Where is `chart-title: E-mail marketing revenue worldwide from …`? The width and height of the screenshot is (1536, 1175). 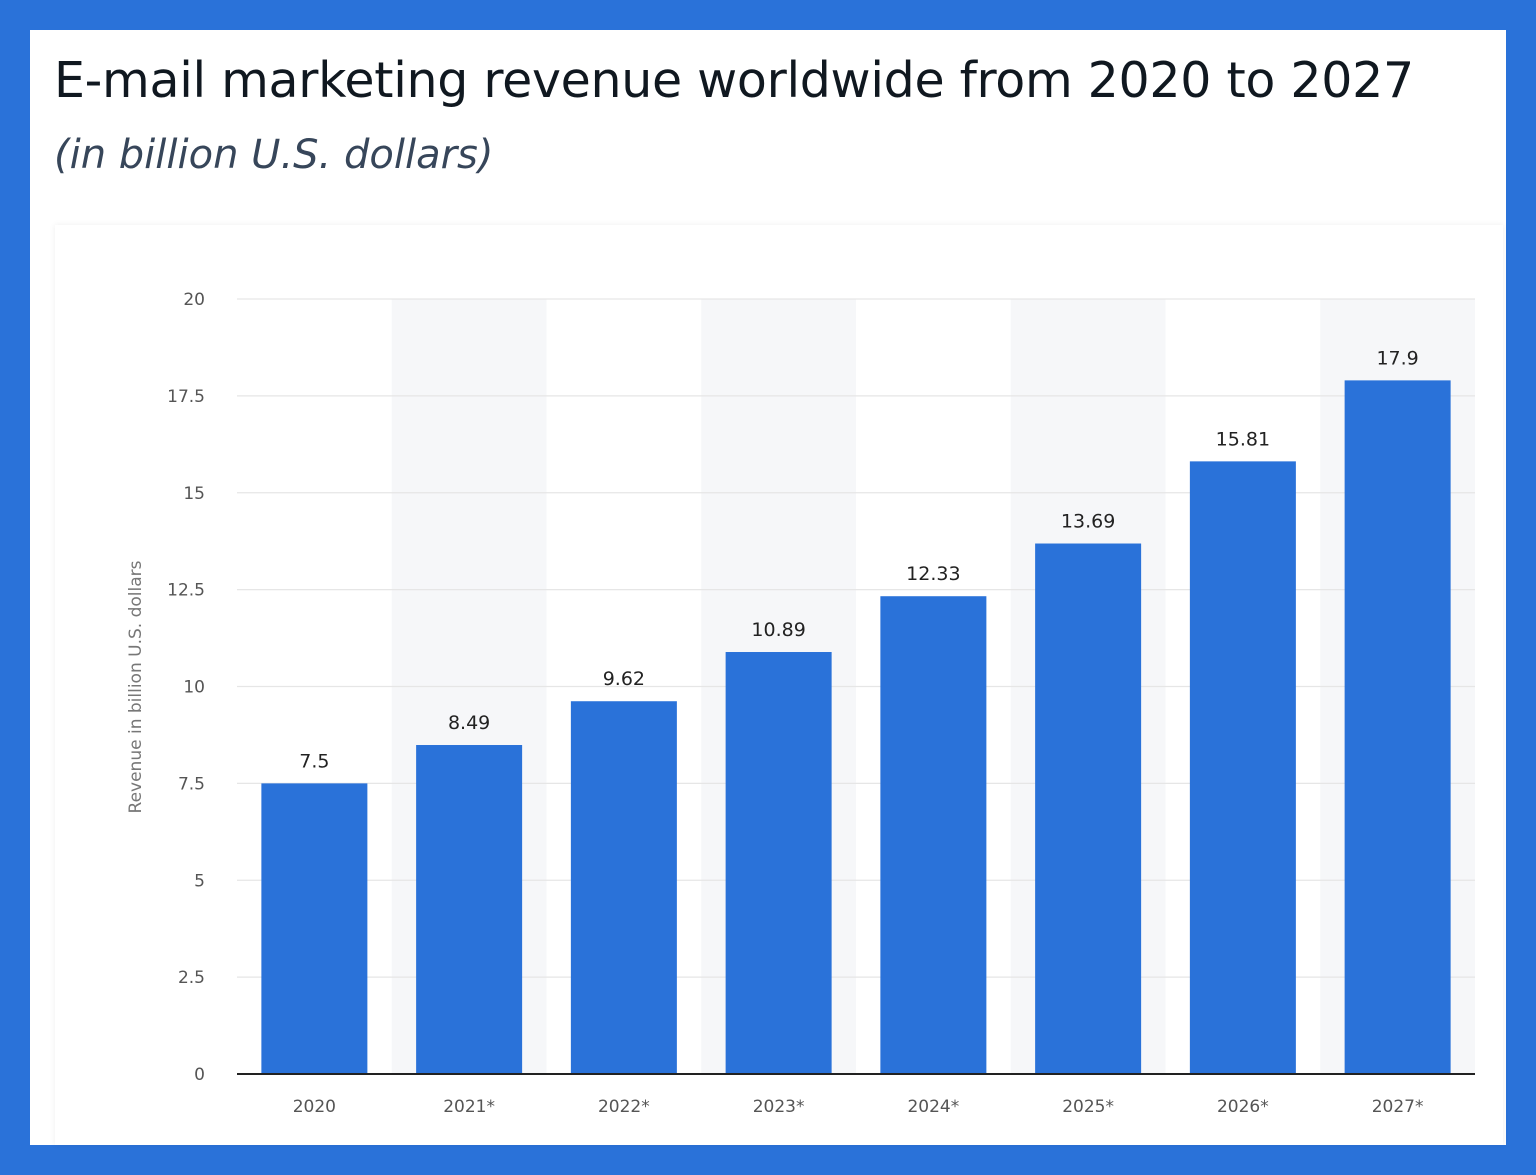 chart-title: E-mail marketing revenue worldwide from … is located at coordinates (734, 80).